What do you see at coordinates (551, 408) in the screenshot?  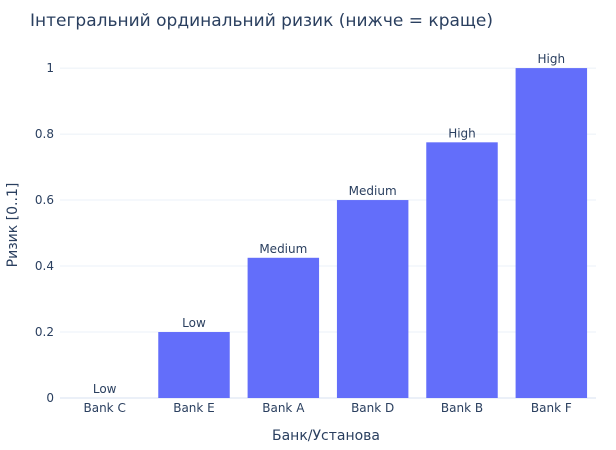 I see `x-tick-label: Bank F` at bounding box center [551, 408].